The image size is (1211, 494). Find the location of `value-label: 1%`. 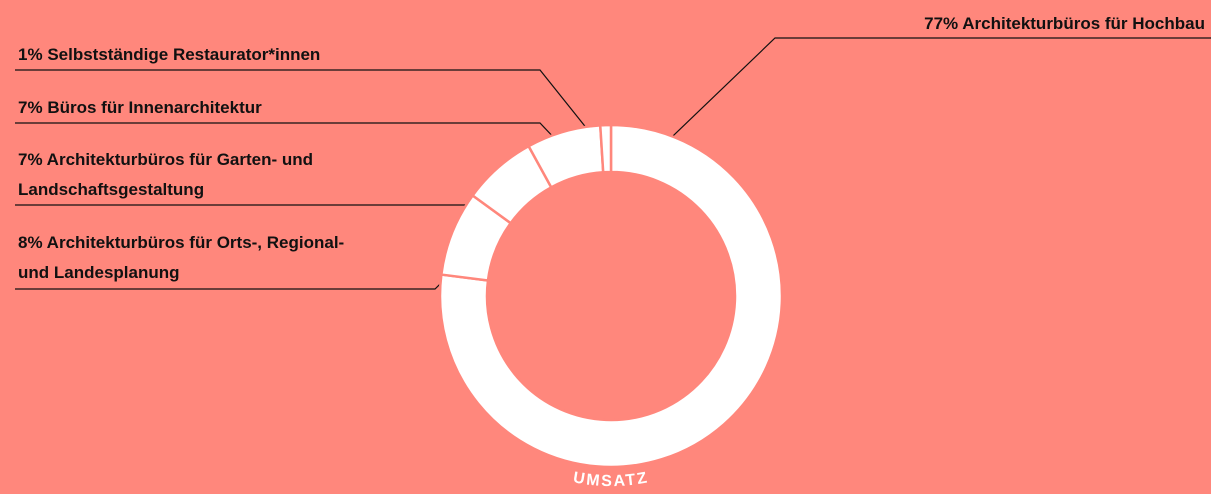

value-label: 1% is located at coordinates (30, 54).